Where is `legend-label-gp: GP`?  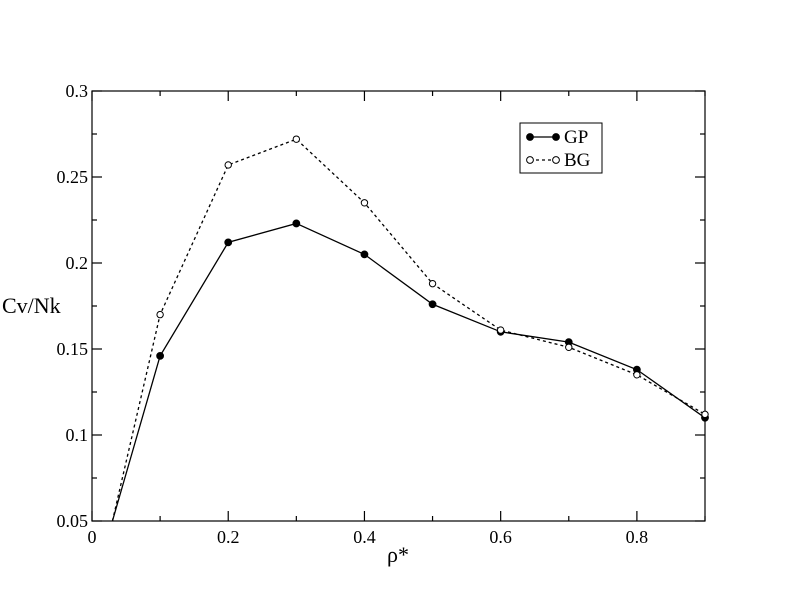
legend-label-gp: GP is located at coordinates (576, 137).